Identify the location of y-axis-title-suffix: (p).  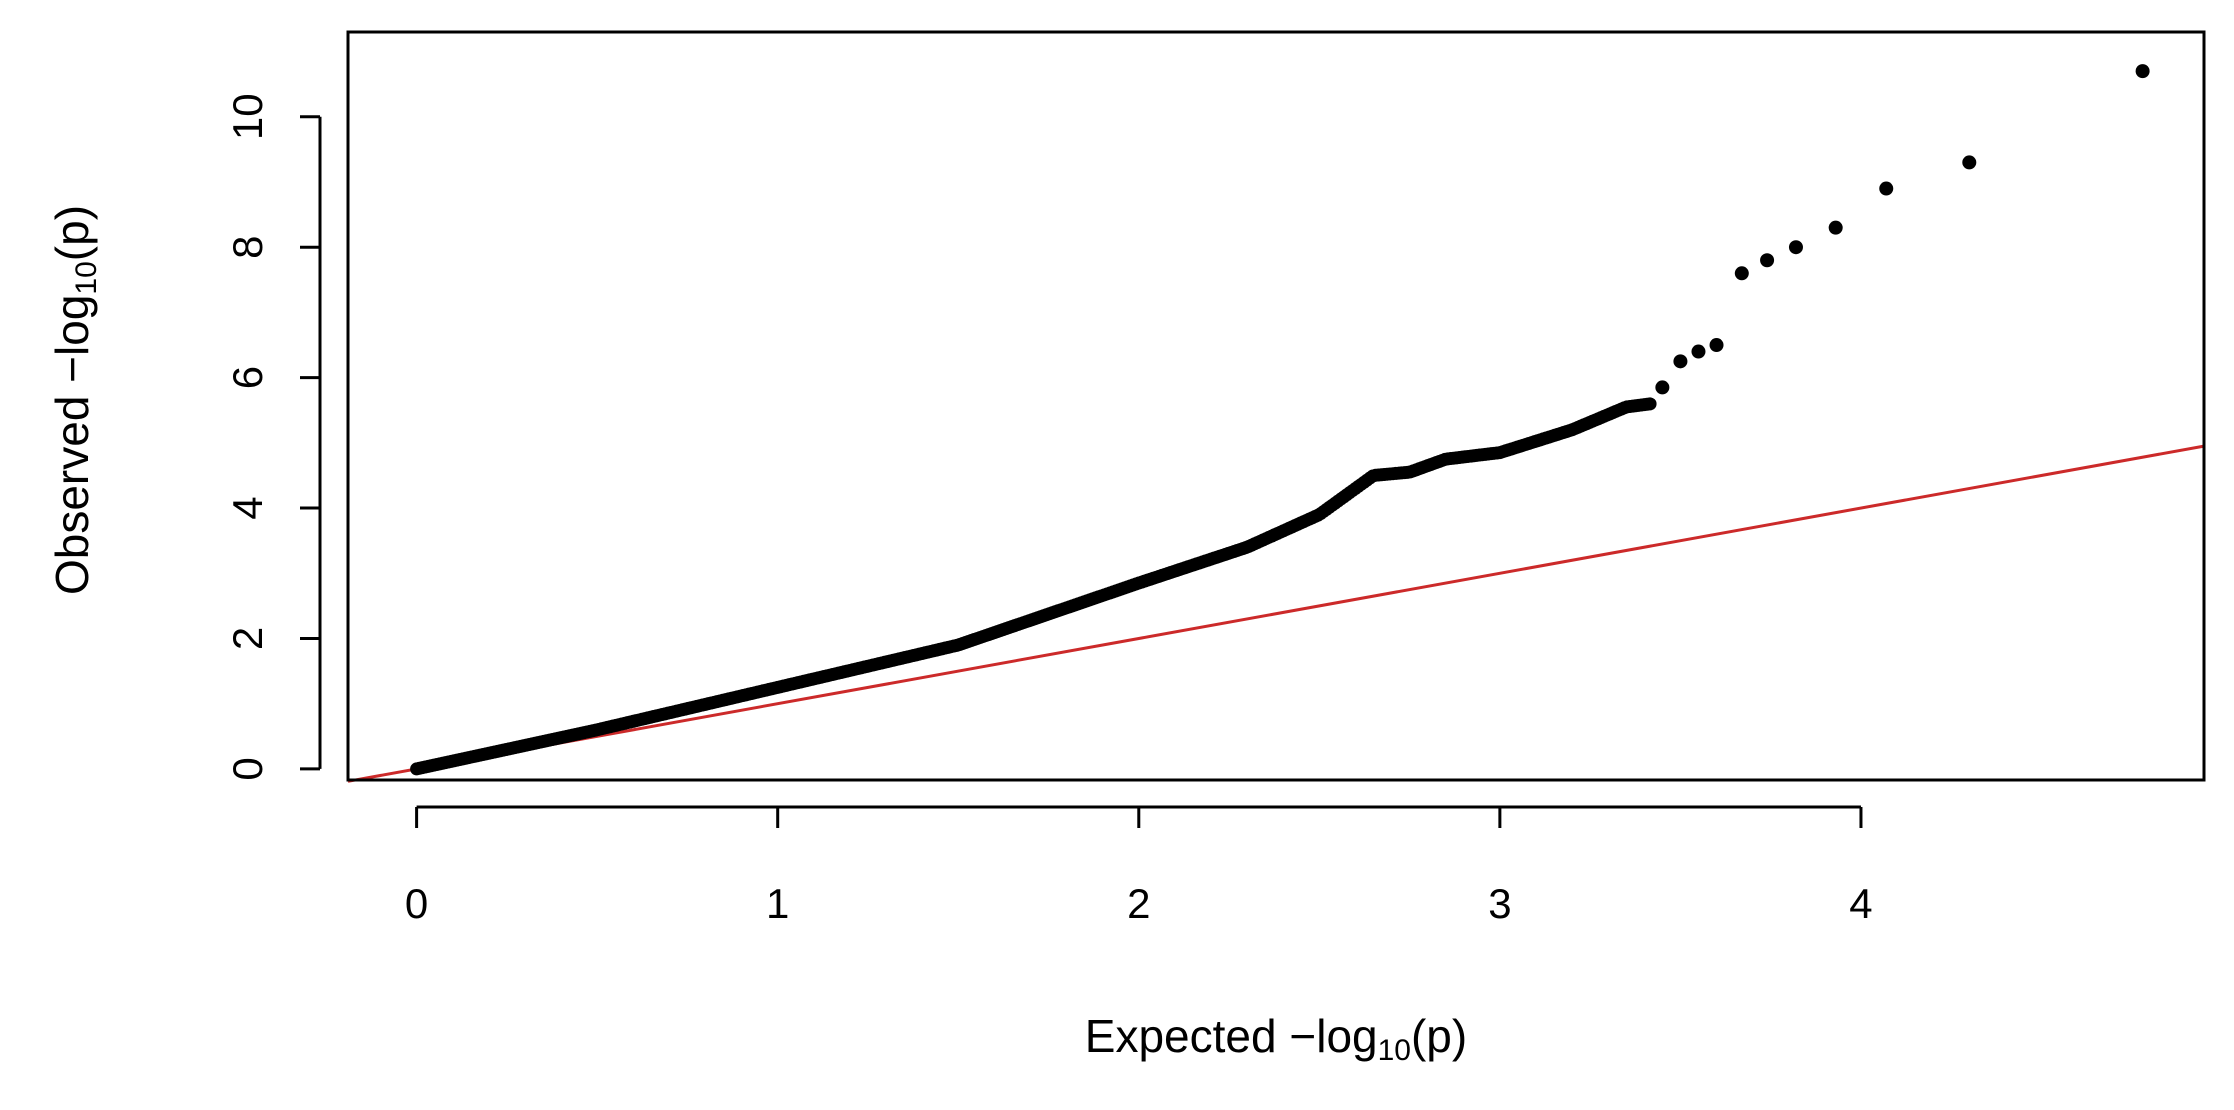
(72, 233).